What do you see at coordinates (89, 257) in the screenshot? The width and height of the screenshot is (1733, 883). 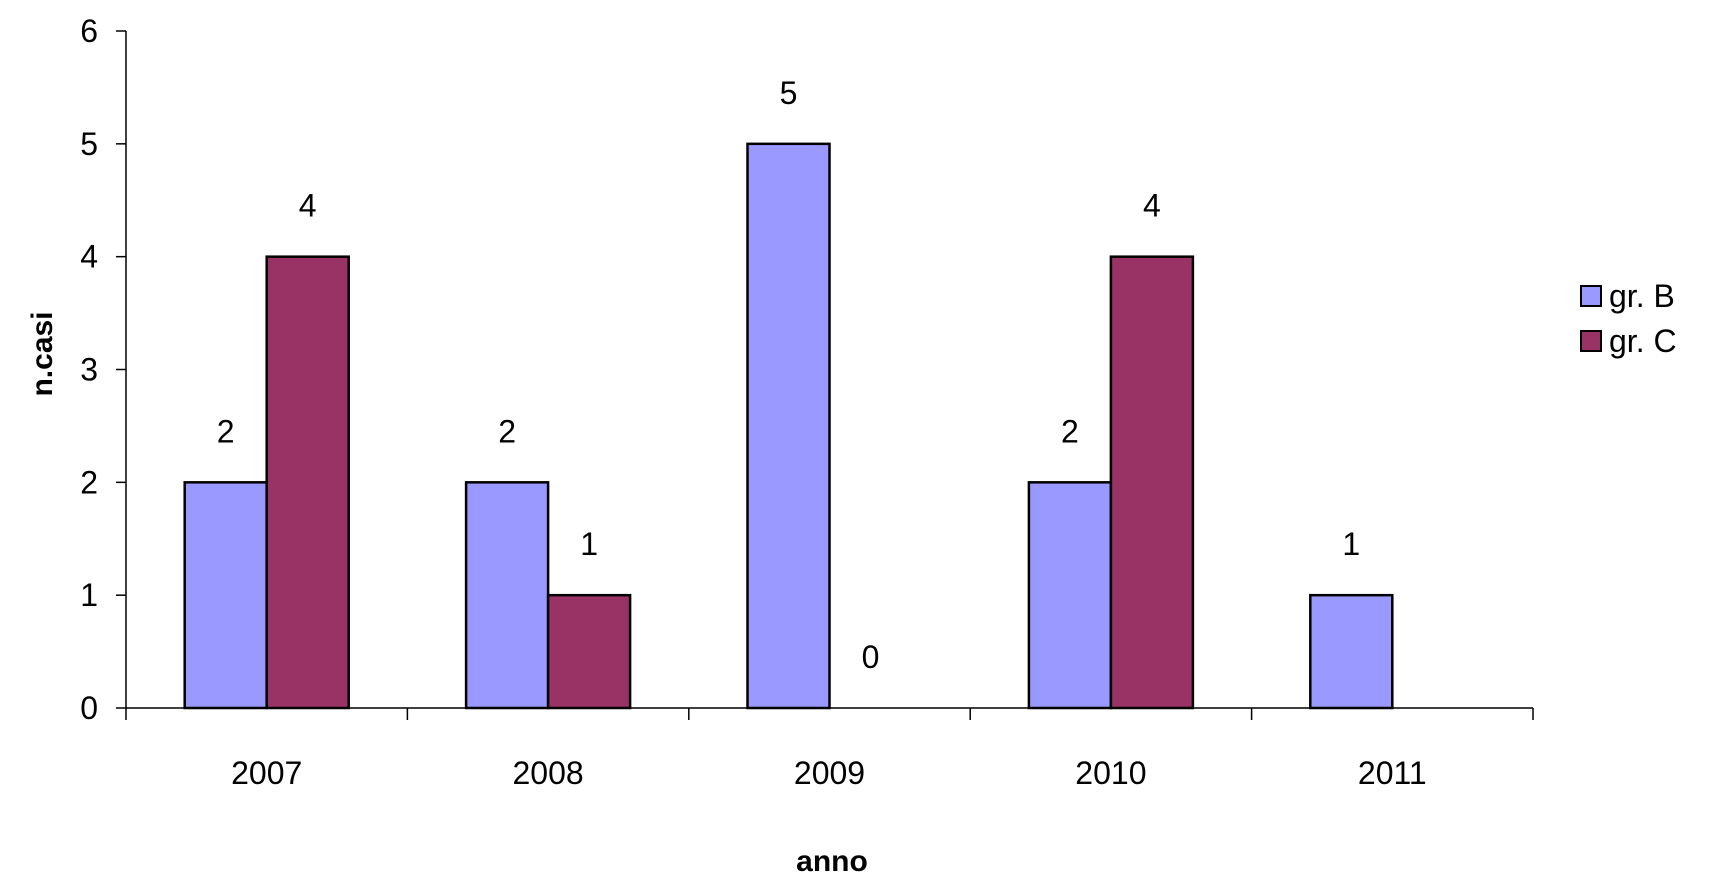 I see `y-tick-label: 4` at bounding box center [89, 257].